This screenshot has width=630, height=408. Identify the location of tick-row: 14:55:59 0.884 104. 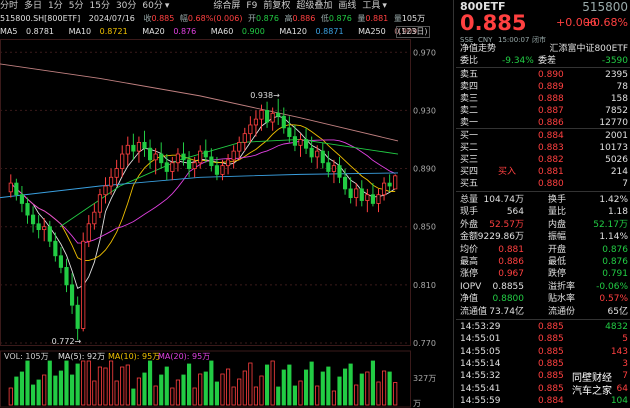
(544, 401).